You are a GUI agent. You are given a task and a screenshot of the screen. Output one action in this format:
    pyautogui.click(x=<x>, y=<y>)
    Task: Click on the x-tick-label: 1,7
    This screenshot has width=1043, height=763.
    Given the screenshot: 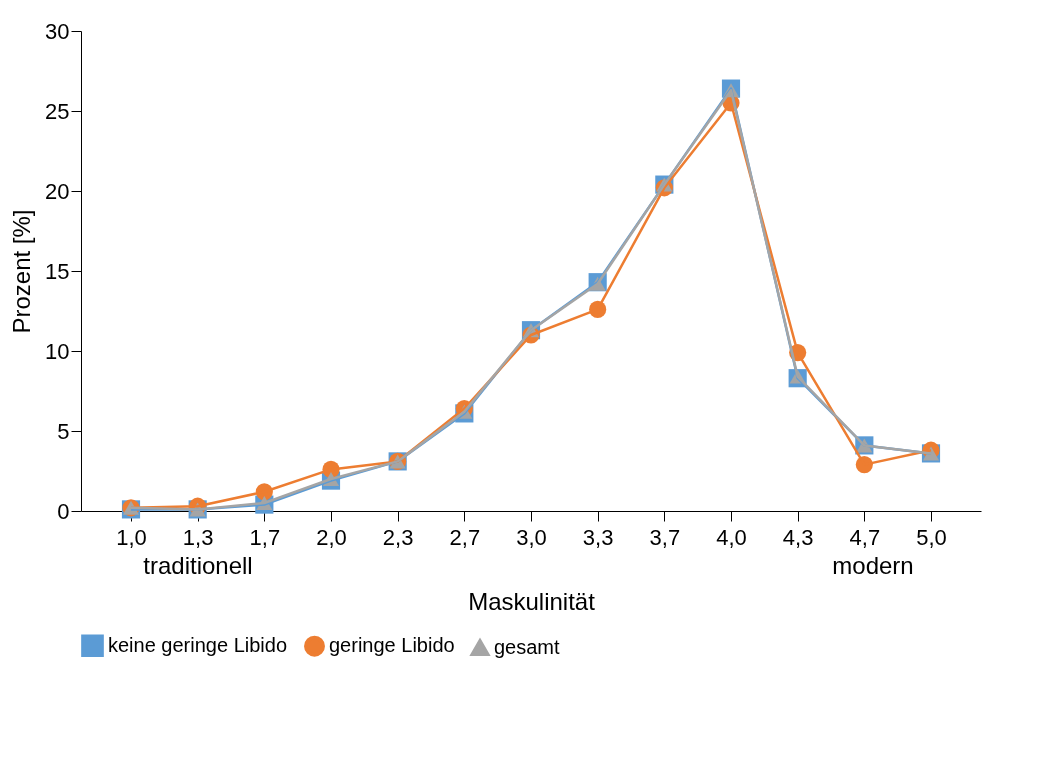 What is the action you would take?
    pyautogui.click(x=265, y=537)
    